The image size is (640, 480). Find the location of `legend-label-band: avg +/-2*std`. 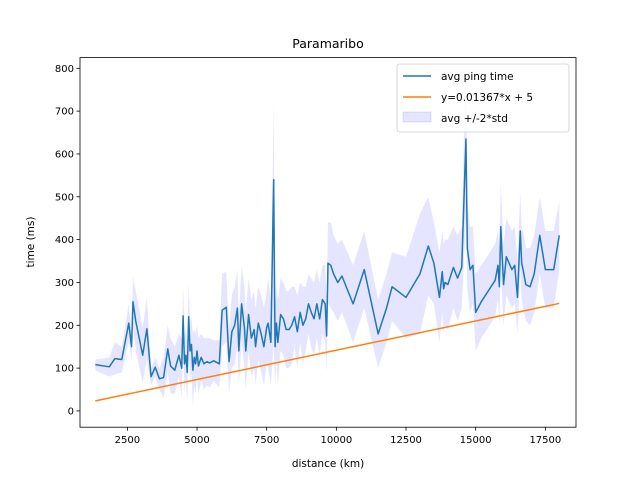

legend-label-band: avg +/-2*std is located at coordinates (474, 119).